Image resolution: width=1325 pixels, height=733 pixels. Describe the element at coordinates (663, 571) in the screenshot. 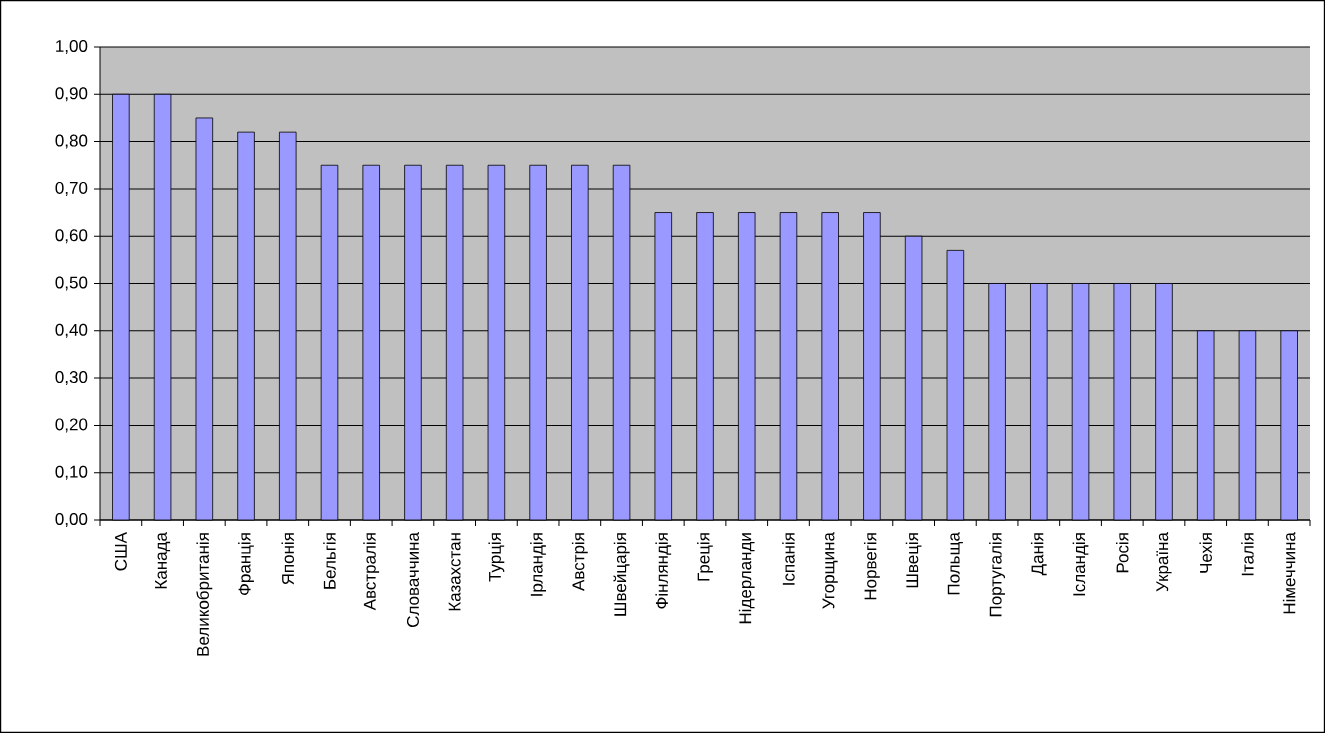

I see `x-tick-label: Фінляндія` at that location.